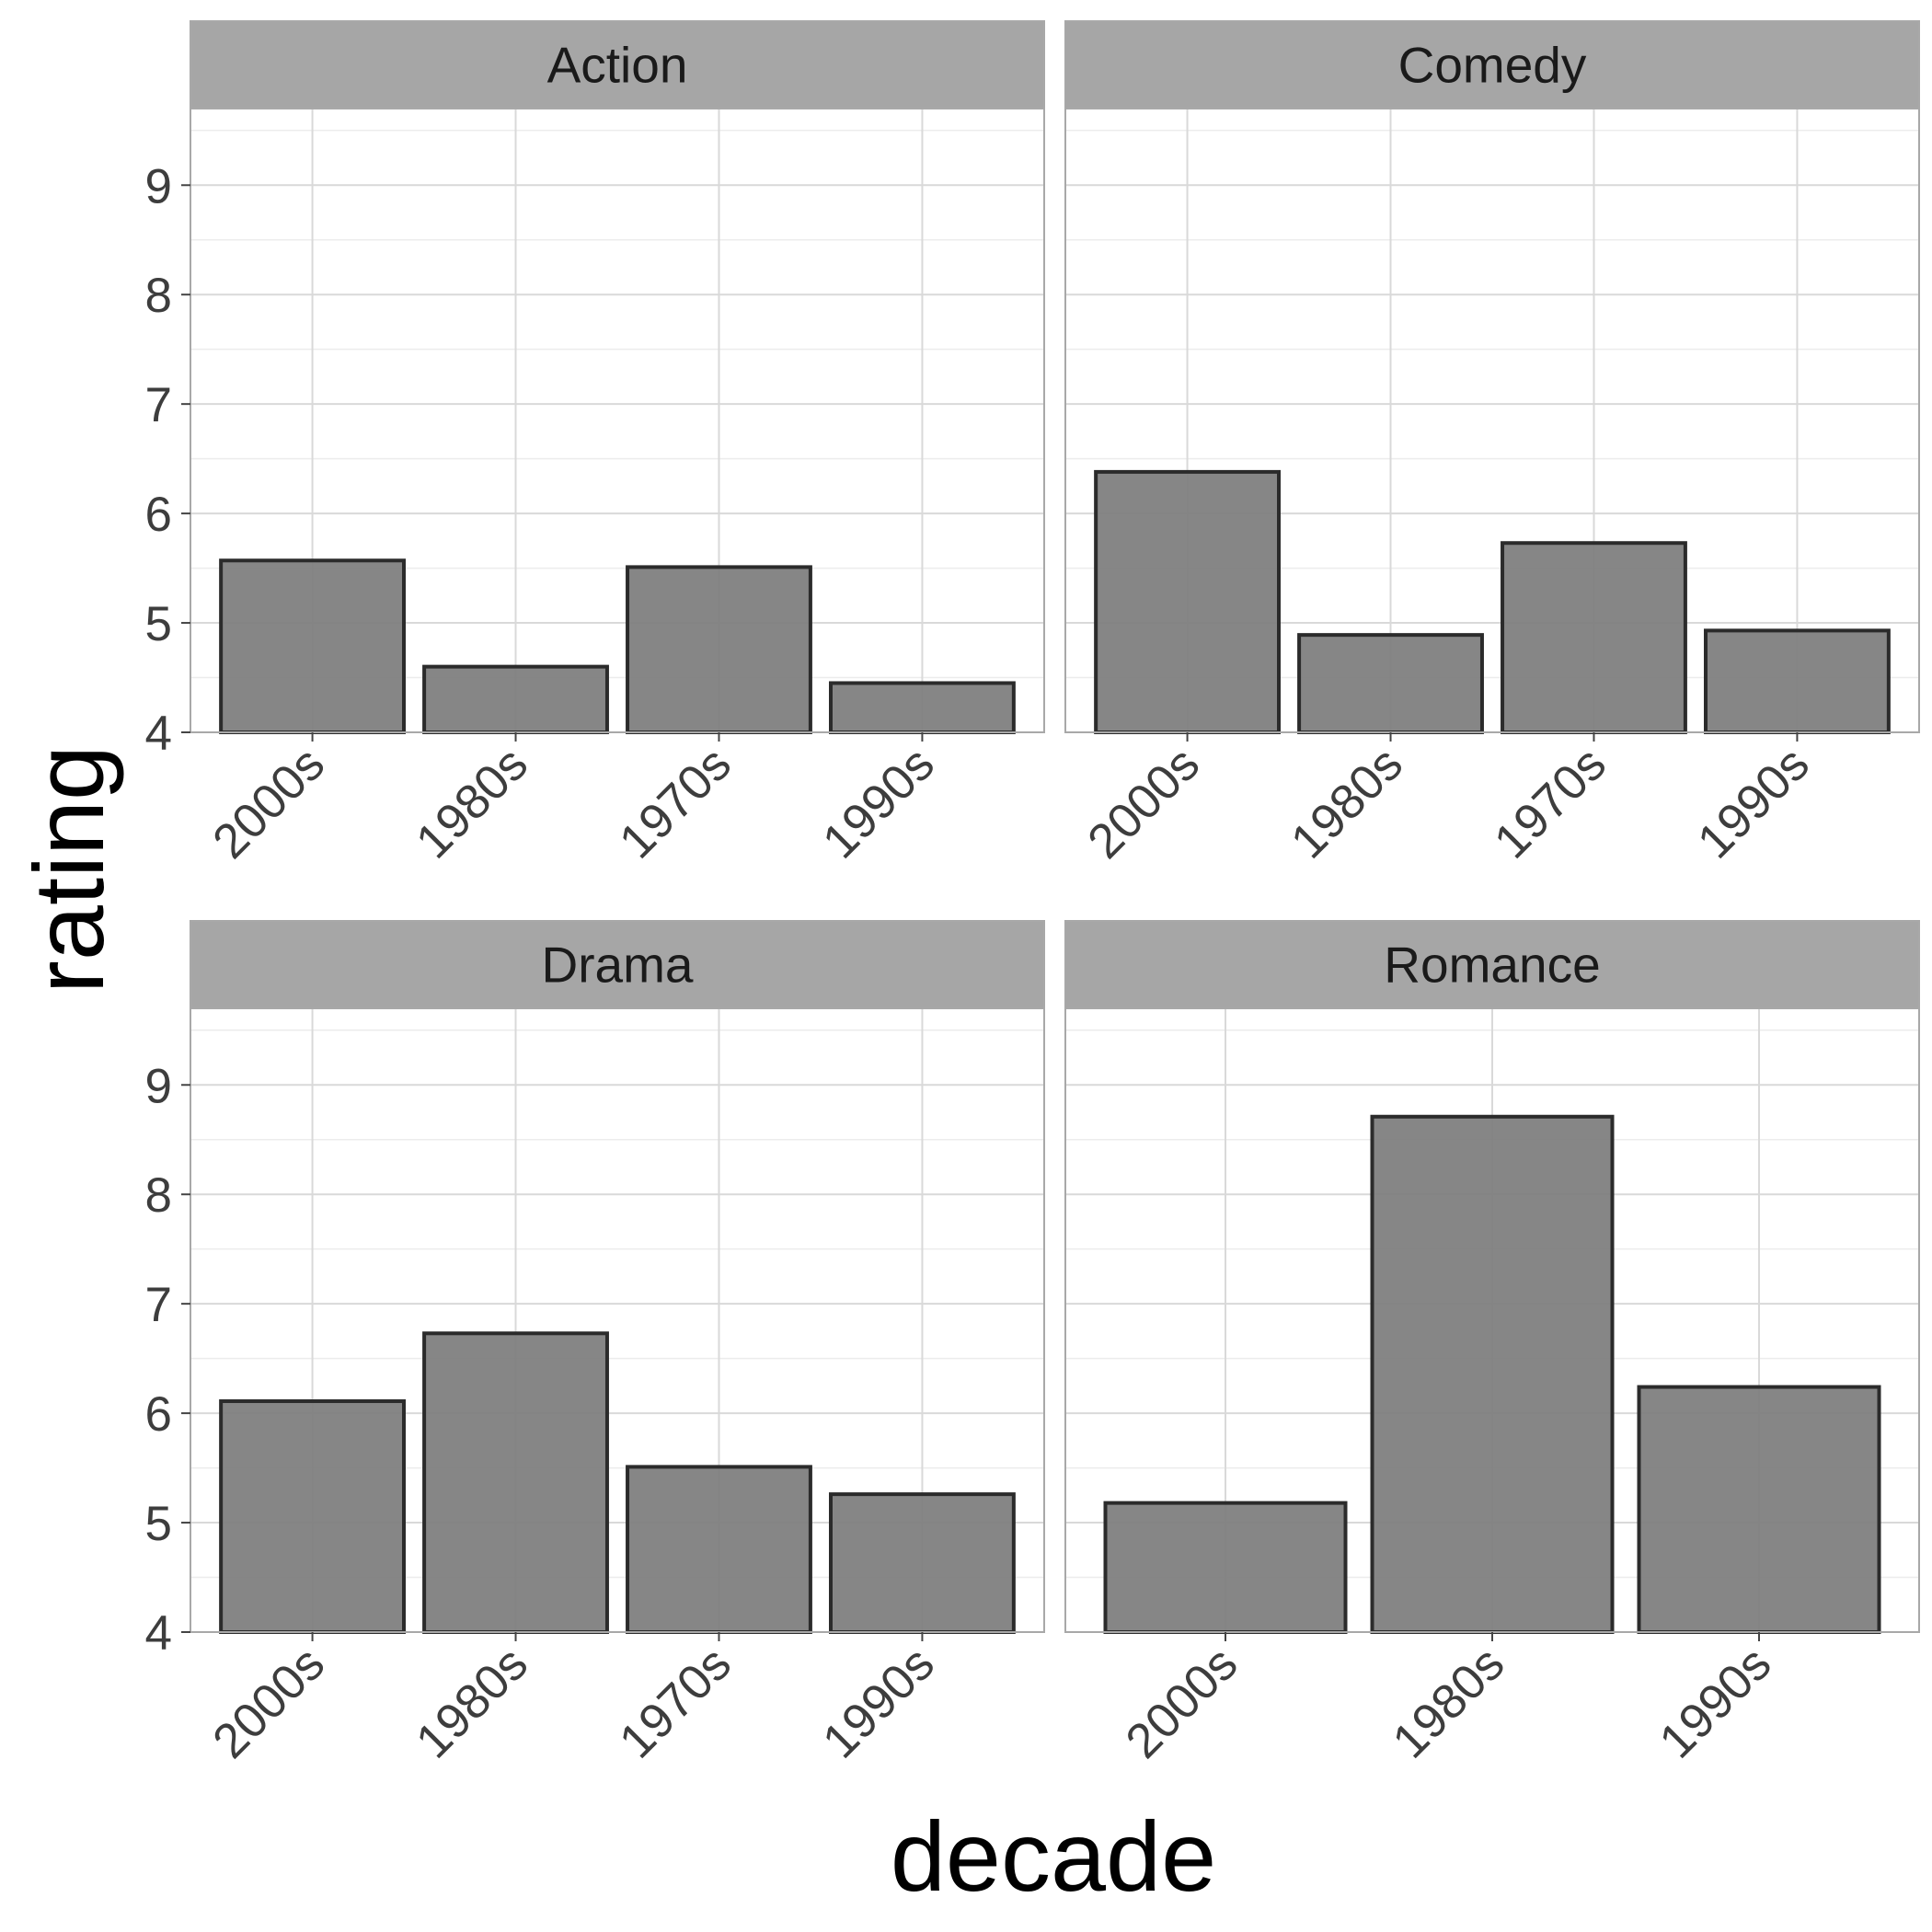 Image resolution: width=1932 pixels, height=1932 pixels. What do you see at coordinates (1759, 1509) in the screenshot?
I see `bar-romance-1990s` at bounding box center [1759, 1509].